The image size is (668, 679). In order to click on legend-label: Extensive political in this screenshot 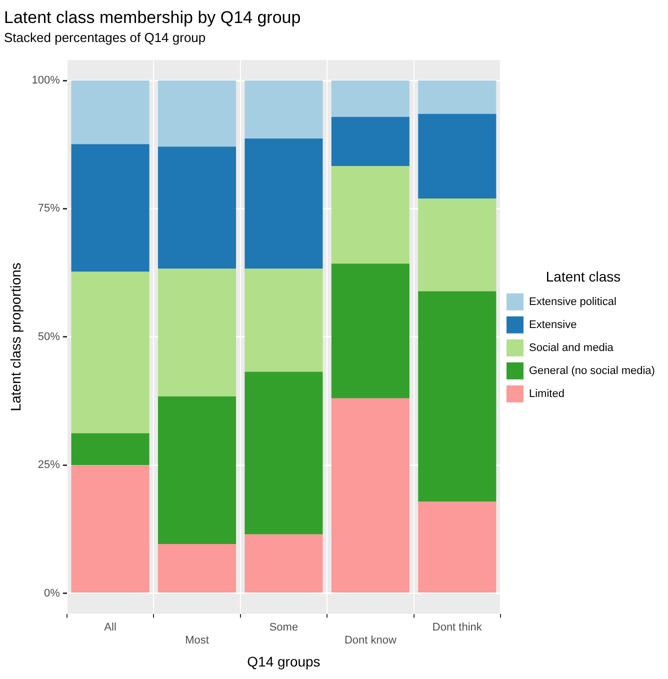, I will do `click(579, 302)`.